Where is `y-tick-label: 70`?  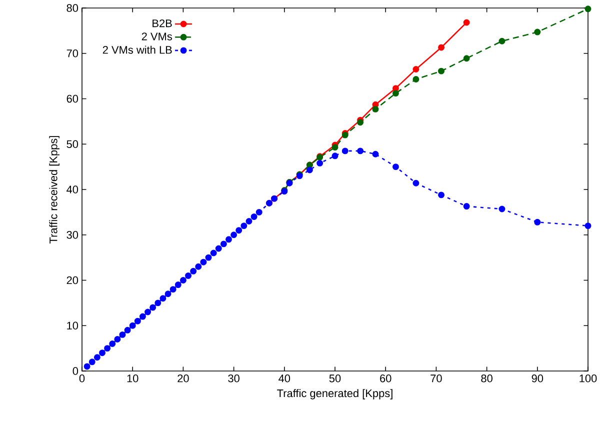 y-tick-label: 70 is located at coordinates (72, 54).